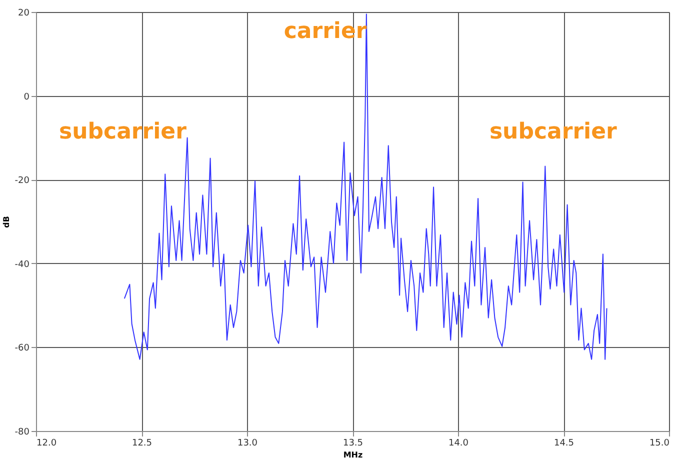 This screenshot has height=461, width=690. Describe the element at coordinates (458, 443) in the screenshot. I see `x-tick-label: 14.0` at that location.